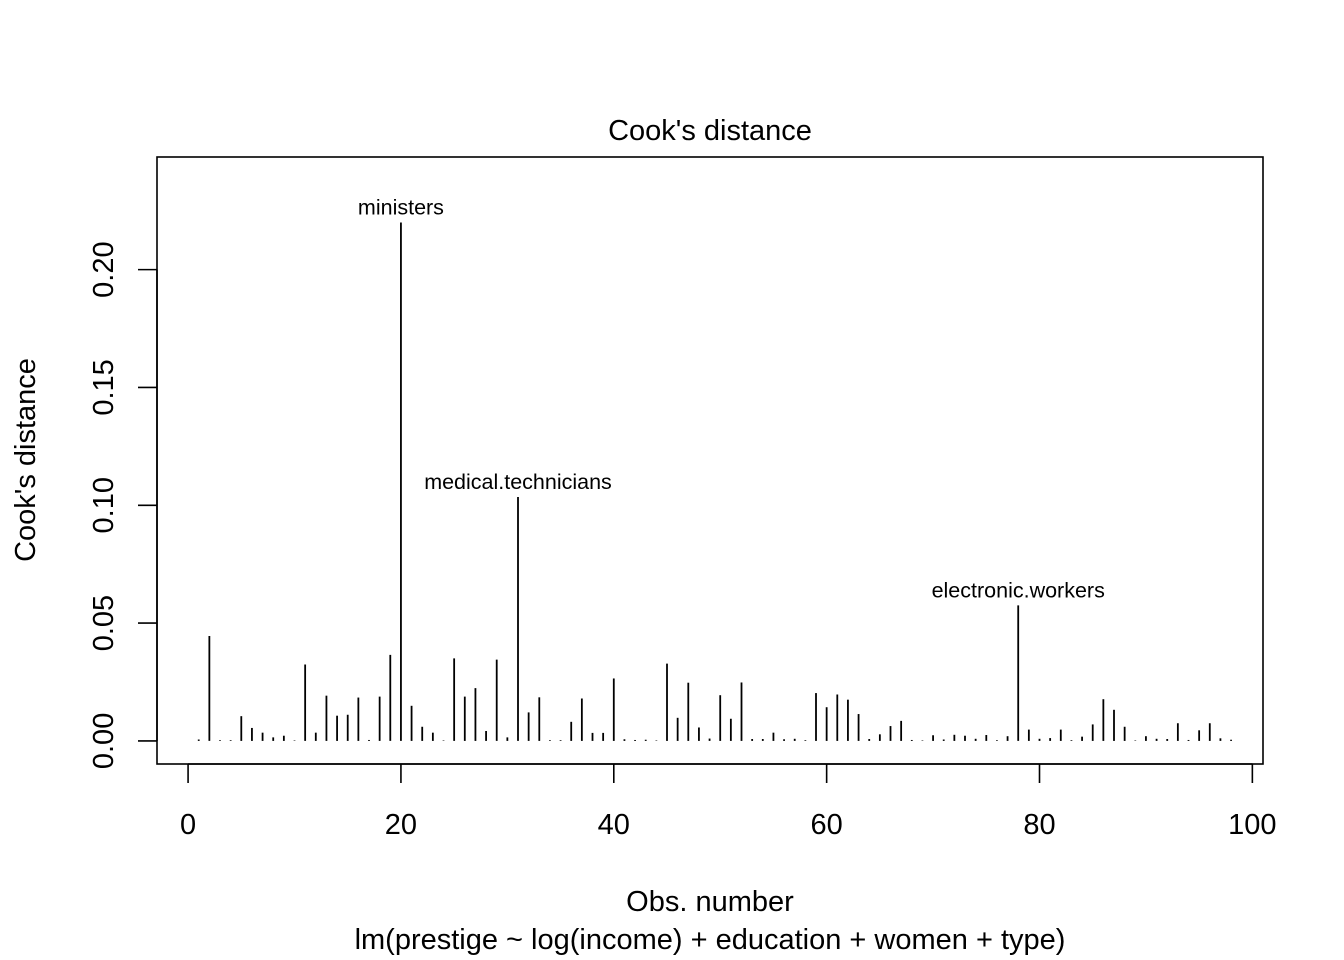 This screenshot has width=1344, height=960. Describe the element at coordinates (104, 269) in the screenshot. I see `y-tick-label: 0.20` at that location.